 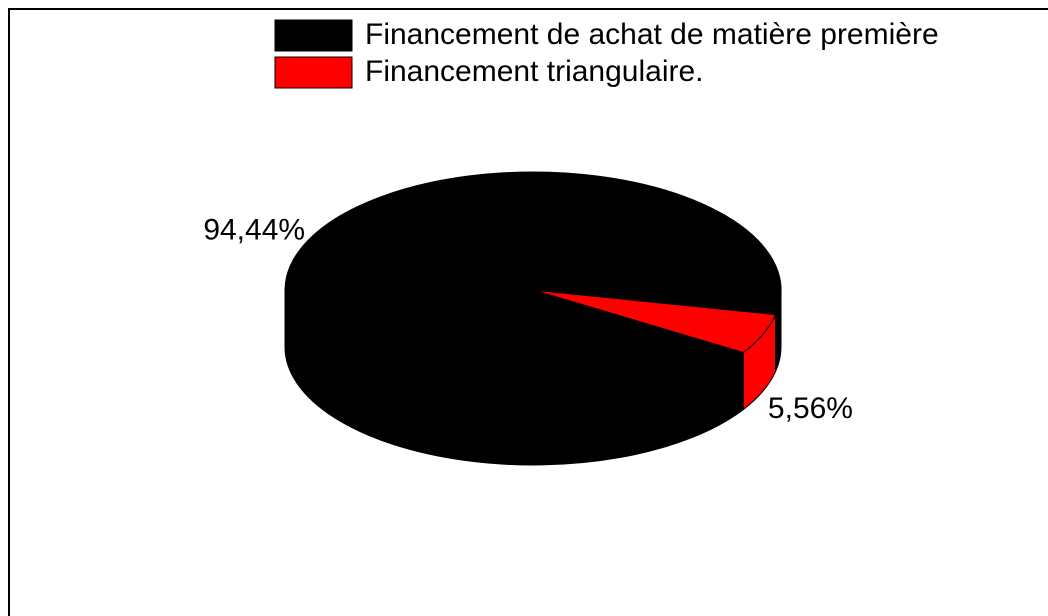 What do you see at coordinates (652, 34) in the screenshot?
I see `legend-label: Financement de achat de matière première` at bounding box center [652, 34].